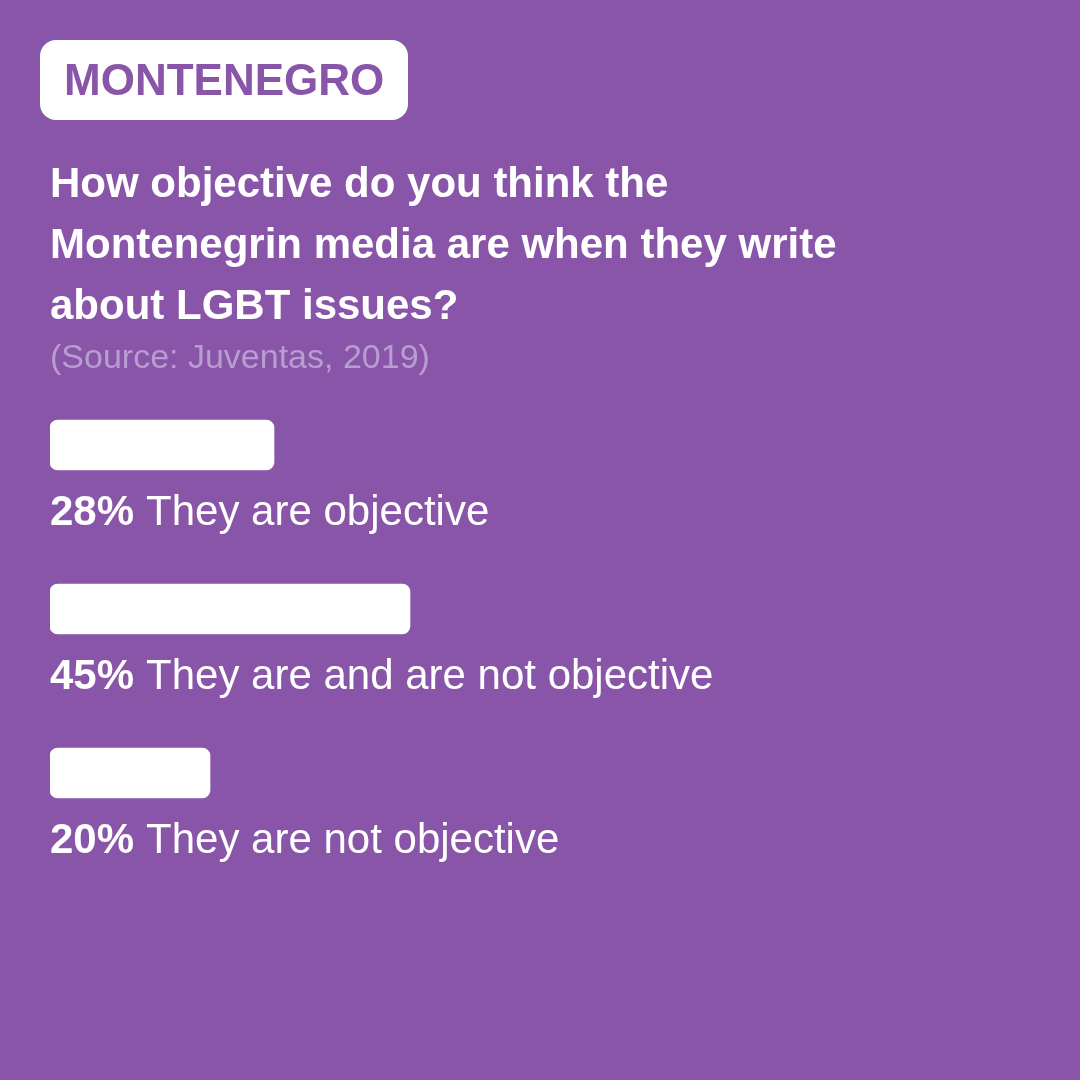 Image resolution: width=1080 pixels, height=1080 pixels. What do you see at coordinates (430, 674) in the screenshot?
I see `y-tick-label: They are and are not objective` at bounding box center [430, 674].